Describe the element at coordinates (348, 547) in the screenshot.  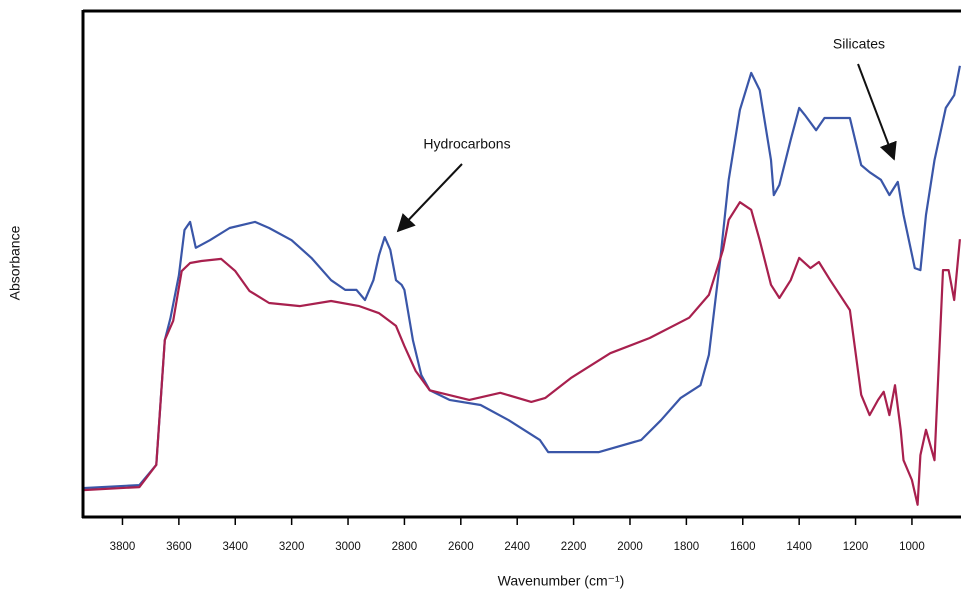
I see `x-tick-label: 3000` at that location.